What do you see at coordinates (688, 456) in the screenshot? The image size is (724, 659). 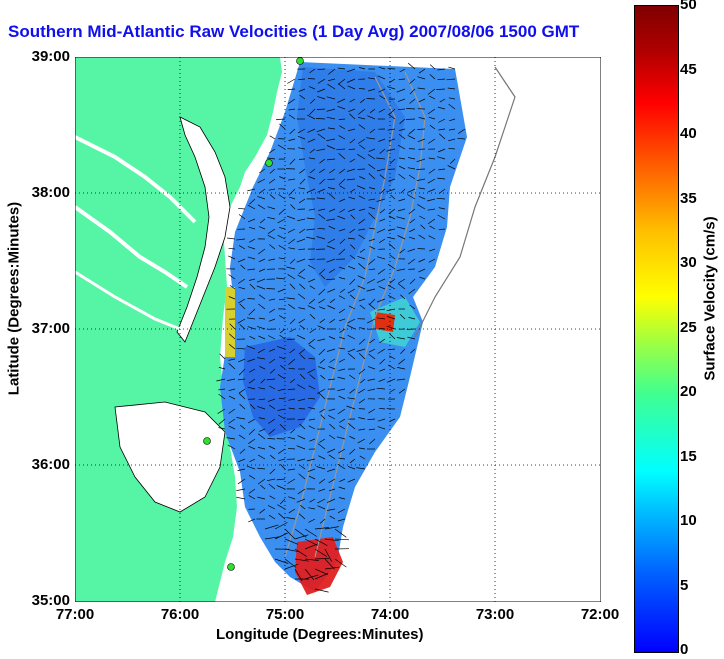 I see `cbar-tick-15: 15` at bounding box center [688, 456].